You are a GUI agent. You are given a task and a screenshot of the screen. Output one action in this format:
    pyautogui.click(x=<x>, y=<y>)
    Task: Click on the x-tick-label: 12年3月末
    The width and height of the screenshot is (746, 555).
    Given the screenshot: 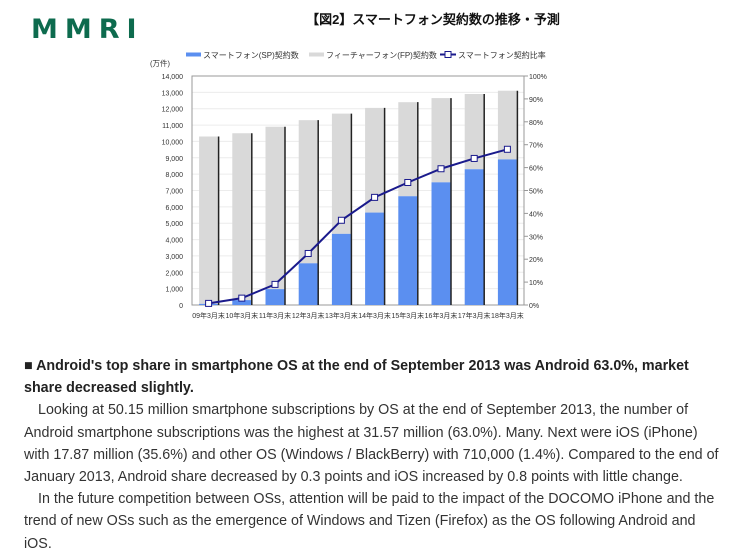 What is the action you would take?
    pyautogui.click(x=308, y=315)
    